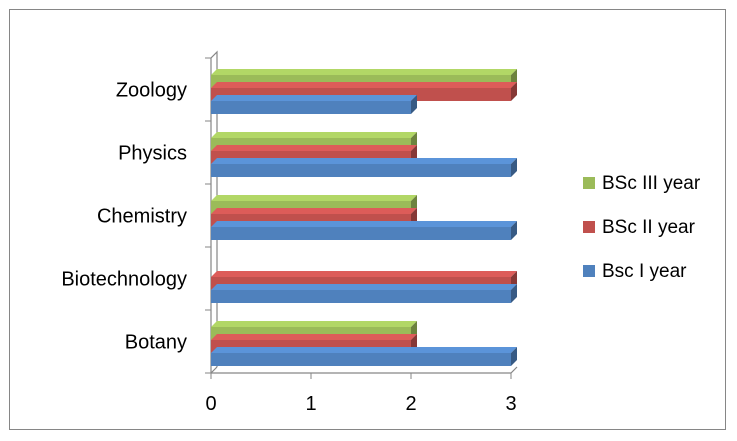 The image size is (737, 441). Describe the element at coordinates (310, 404) in the screenshot. I see `x-tick-label: 1` at that location.